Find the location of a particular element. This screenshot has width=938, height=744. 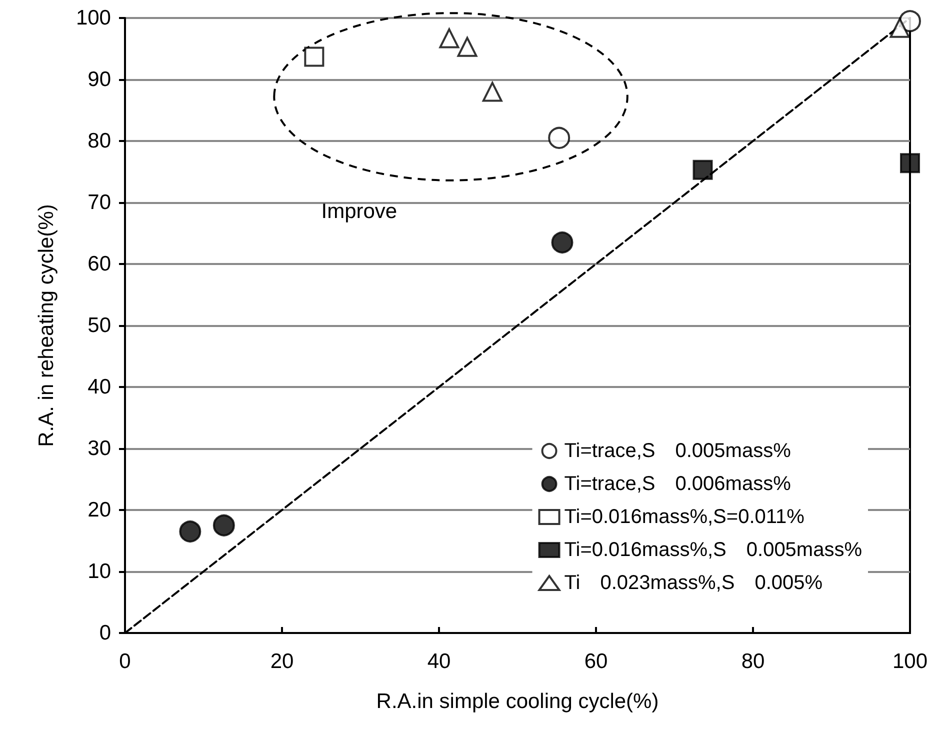

legend-label: Ti=0.016mass%,S=0.011% is located at coordinates (684, 517).